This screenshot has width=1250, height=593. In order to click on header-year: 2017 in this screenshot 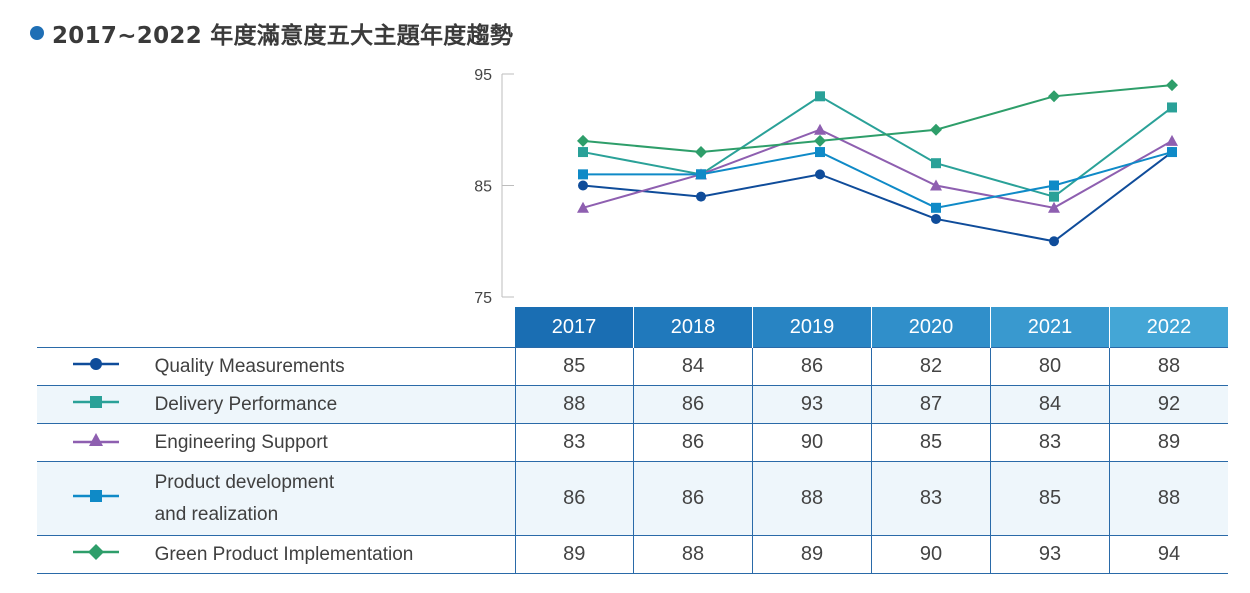, I will do `click(574, 327)`.